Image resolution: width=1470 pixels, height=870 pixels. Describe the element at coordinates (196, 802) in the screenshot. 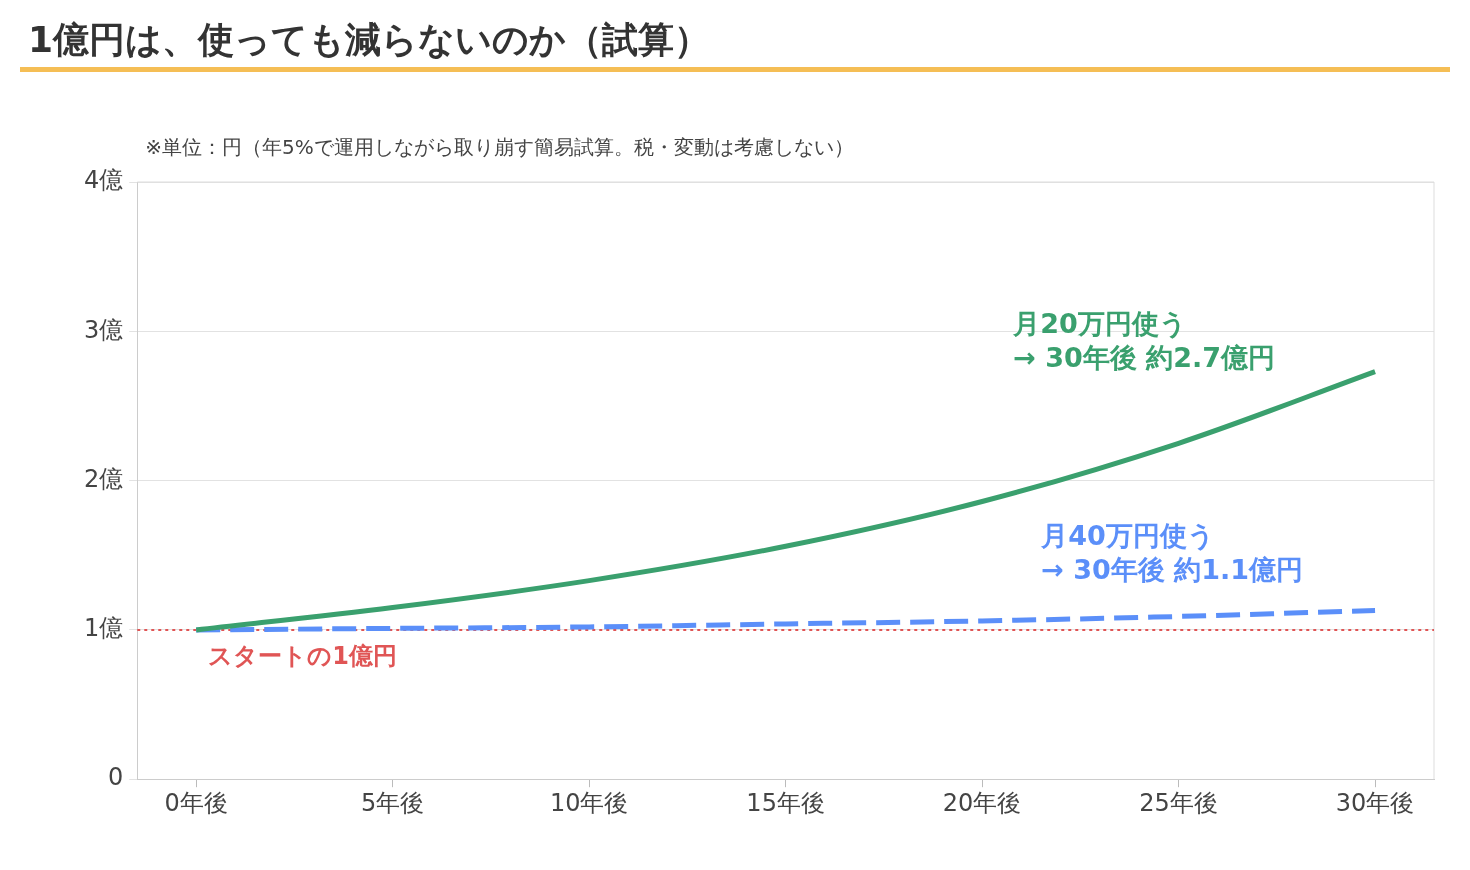

I see `x-tick-label: 0年後` at that location.